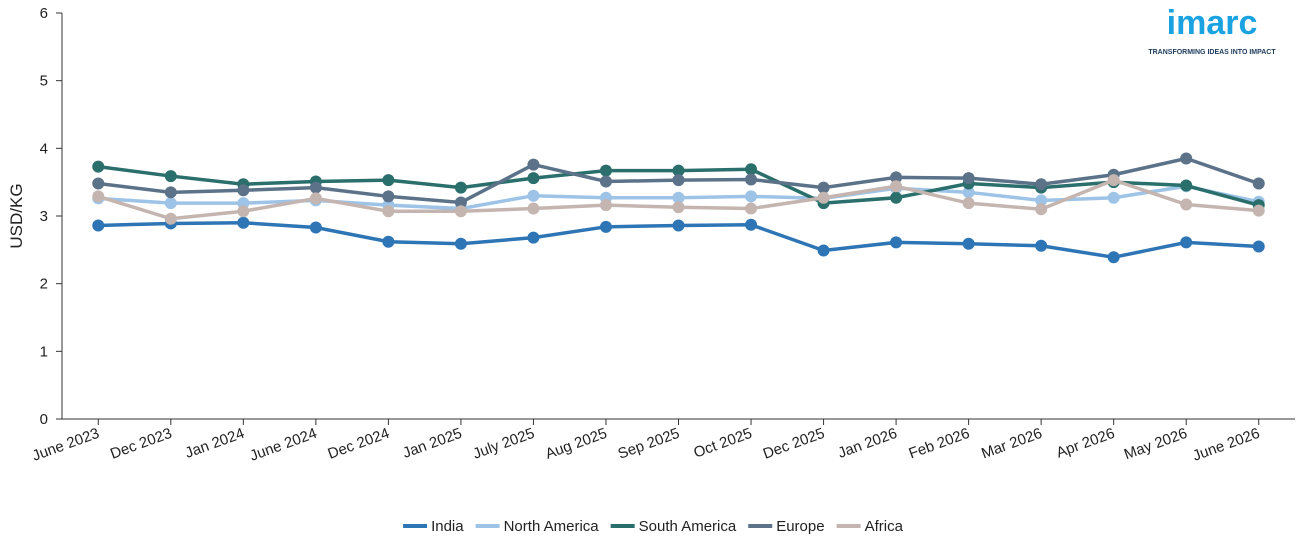 The width and height of the screenshot is (1306, 549). Describe the element at coordinates (552, 526) in the screenshot. I see `legend-label: North America` at that location.